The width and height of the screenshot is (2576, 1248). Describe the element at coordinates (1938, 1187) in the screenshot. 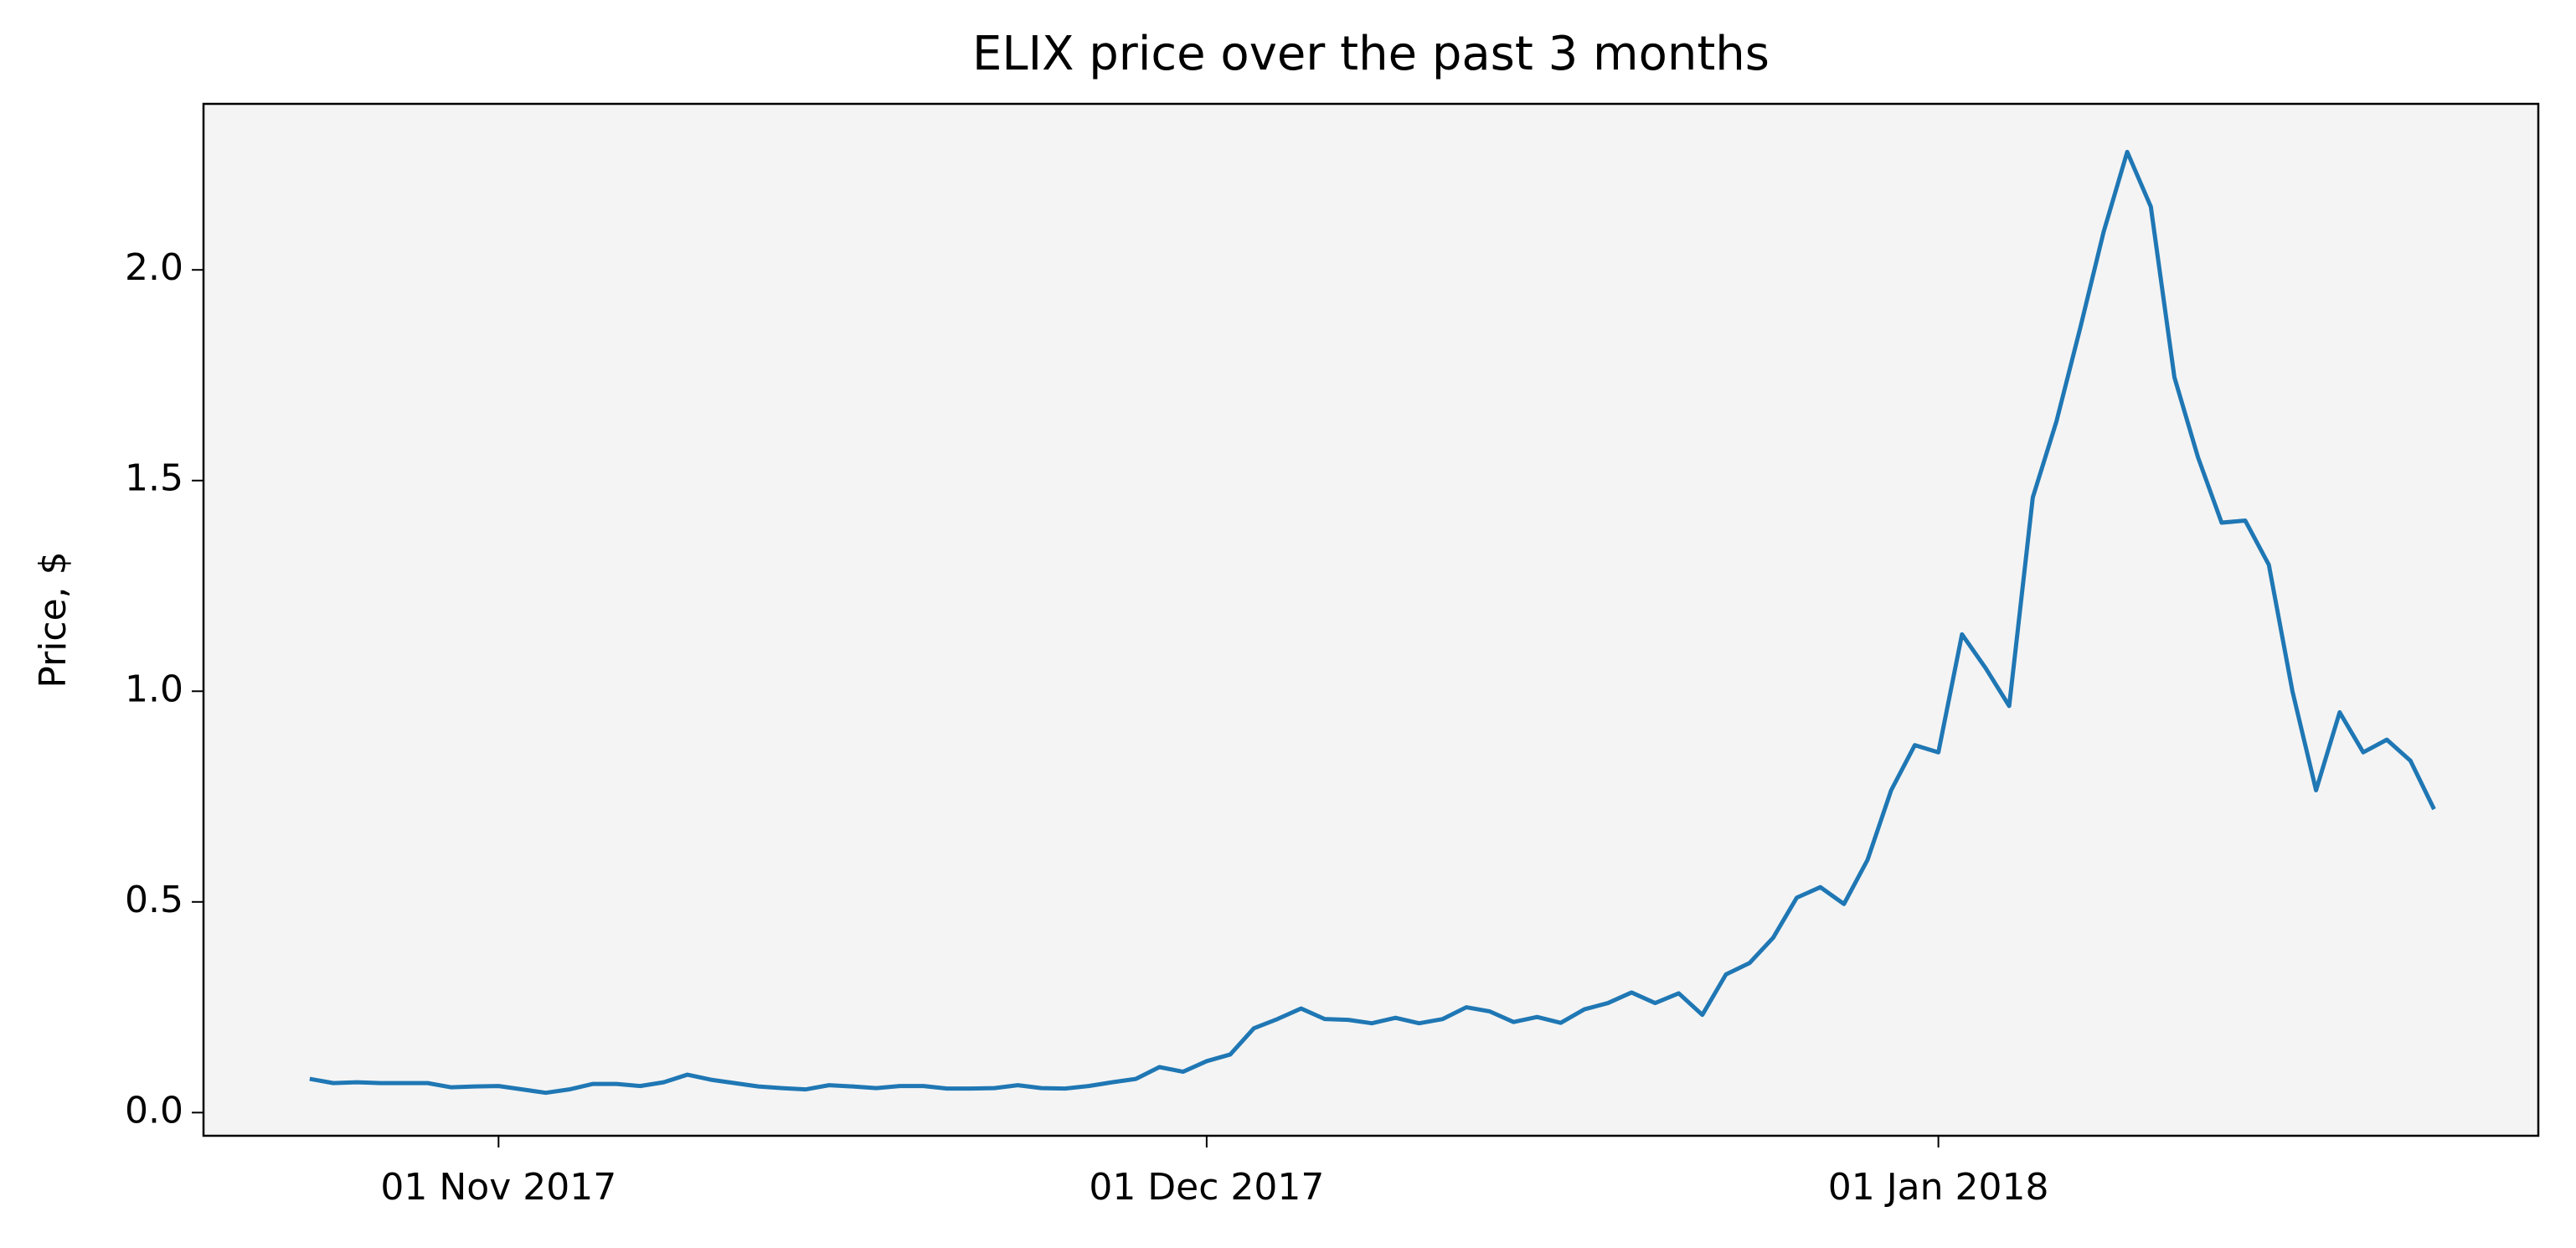

I see `x-tick-label: 01 Jan 2018` at that location.